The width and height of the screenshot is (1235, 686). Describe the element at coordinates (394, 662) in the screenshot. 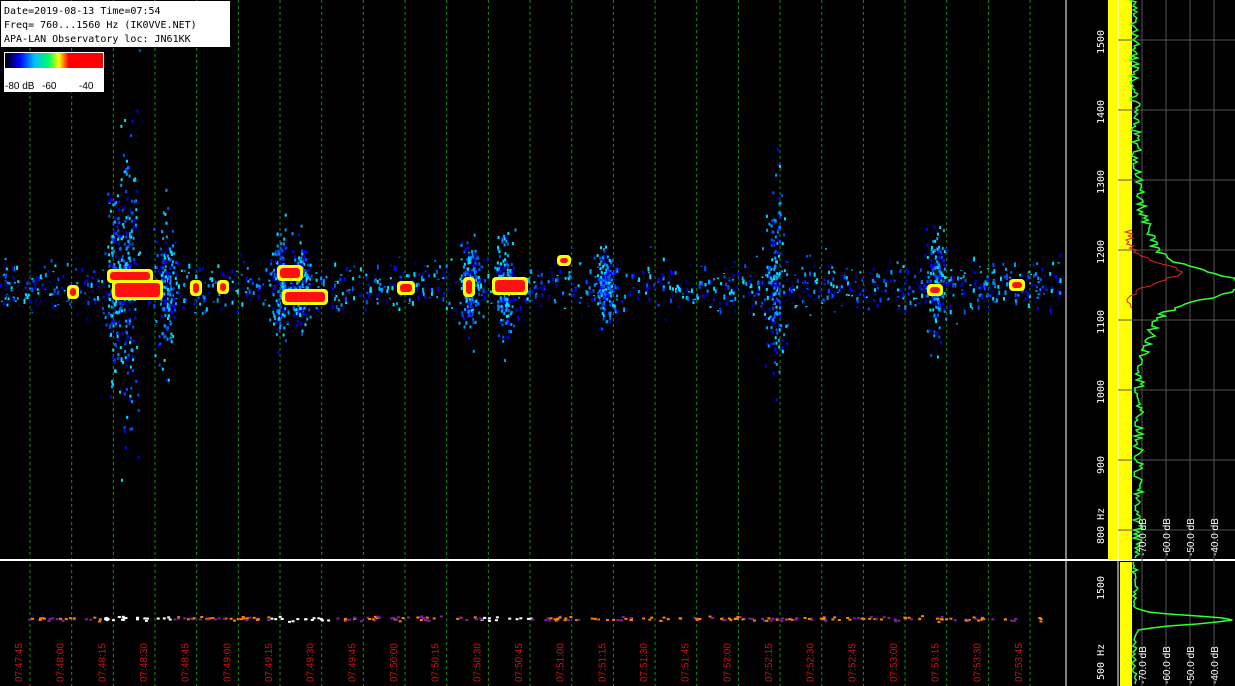

I see `time-label: 07:50:00` at that location.